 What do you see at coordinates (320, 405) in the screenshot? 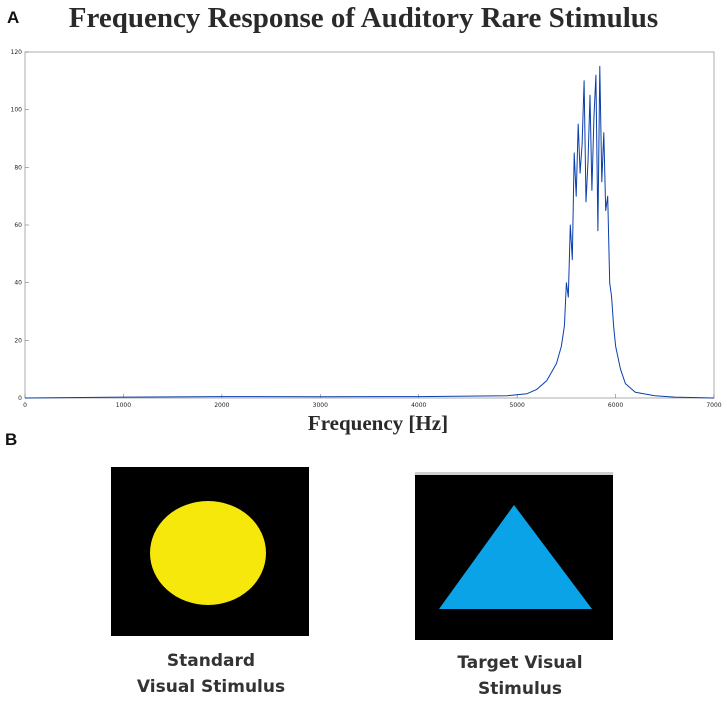
I see `x-tick-label: 3000` at bounding box center [320, 405].